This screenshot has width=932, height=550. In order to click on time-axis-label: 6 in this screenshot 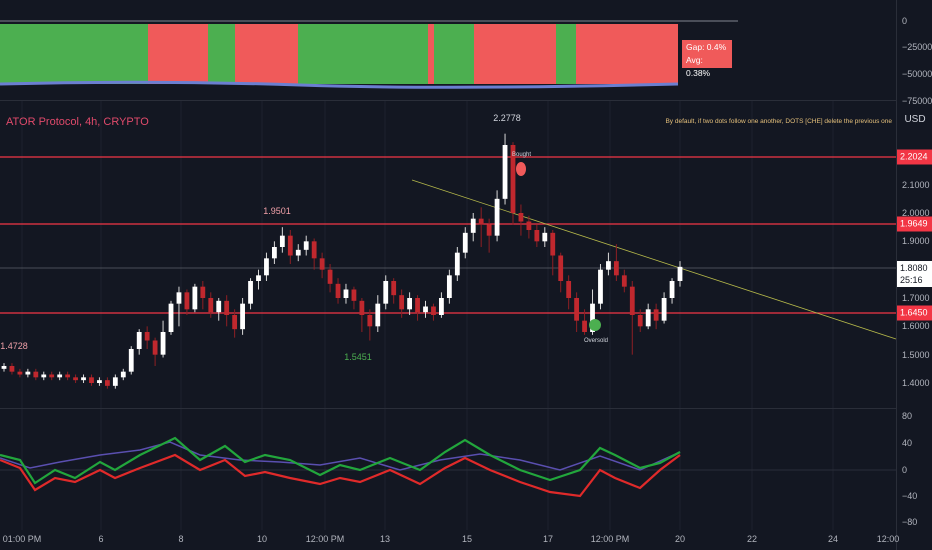, I will do `click(101, 539)`.